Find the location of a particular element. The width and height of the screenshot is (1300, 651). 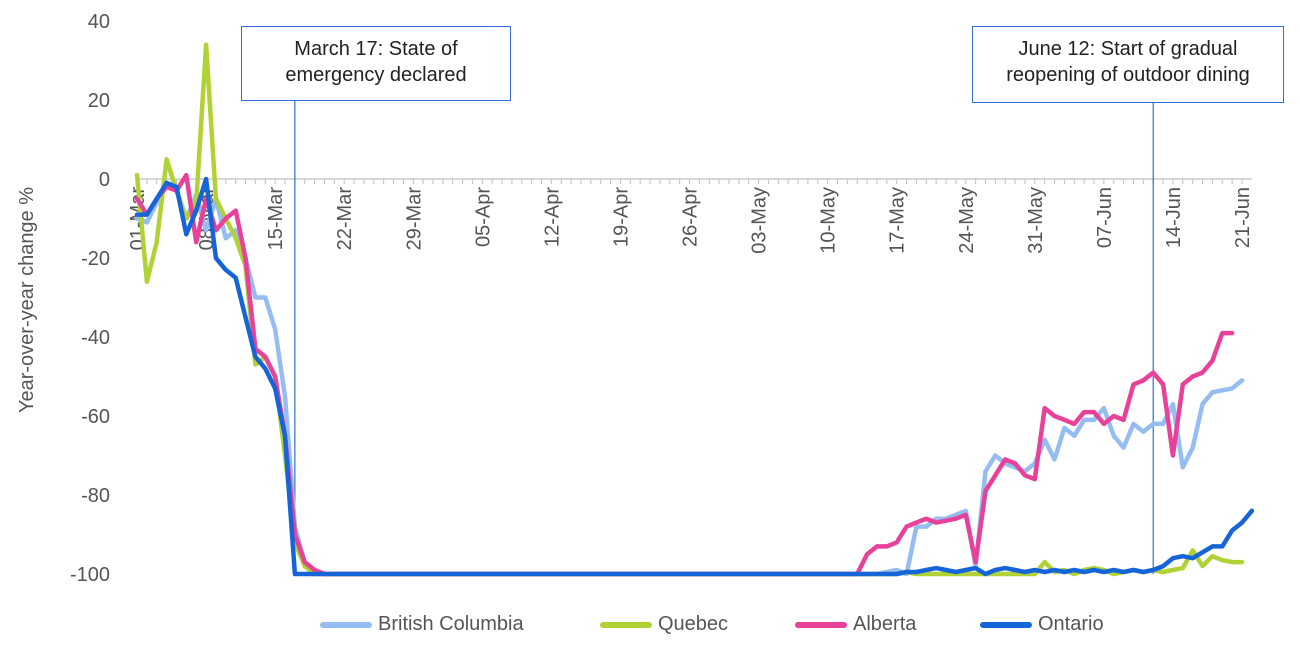

x-tick-label: 05-Apr is located at coordinates (483, 217).